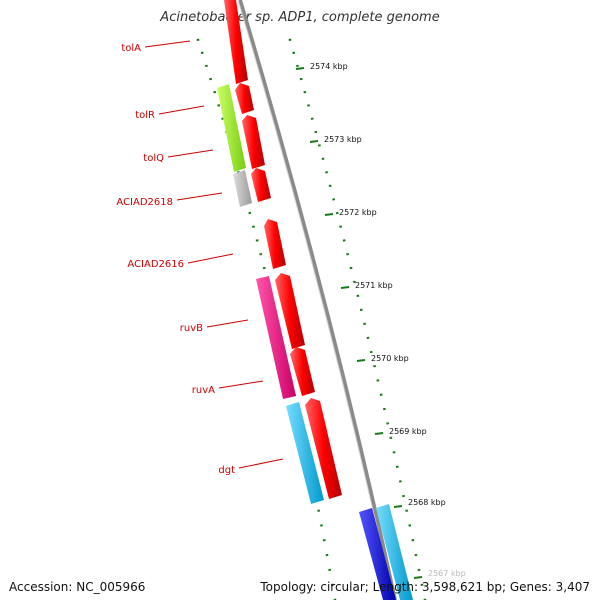 The width and height of the screenshot is (600, 600). Describe the element at coordinates (390, 358) in the screenshot. I see `kbp-label: 2570 kbp` at that location.